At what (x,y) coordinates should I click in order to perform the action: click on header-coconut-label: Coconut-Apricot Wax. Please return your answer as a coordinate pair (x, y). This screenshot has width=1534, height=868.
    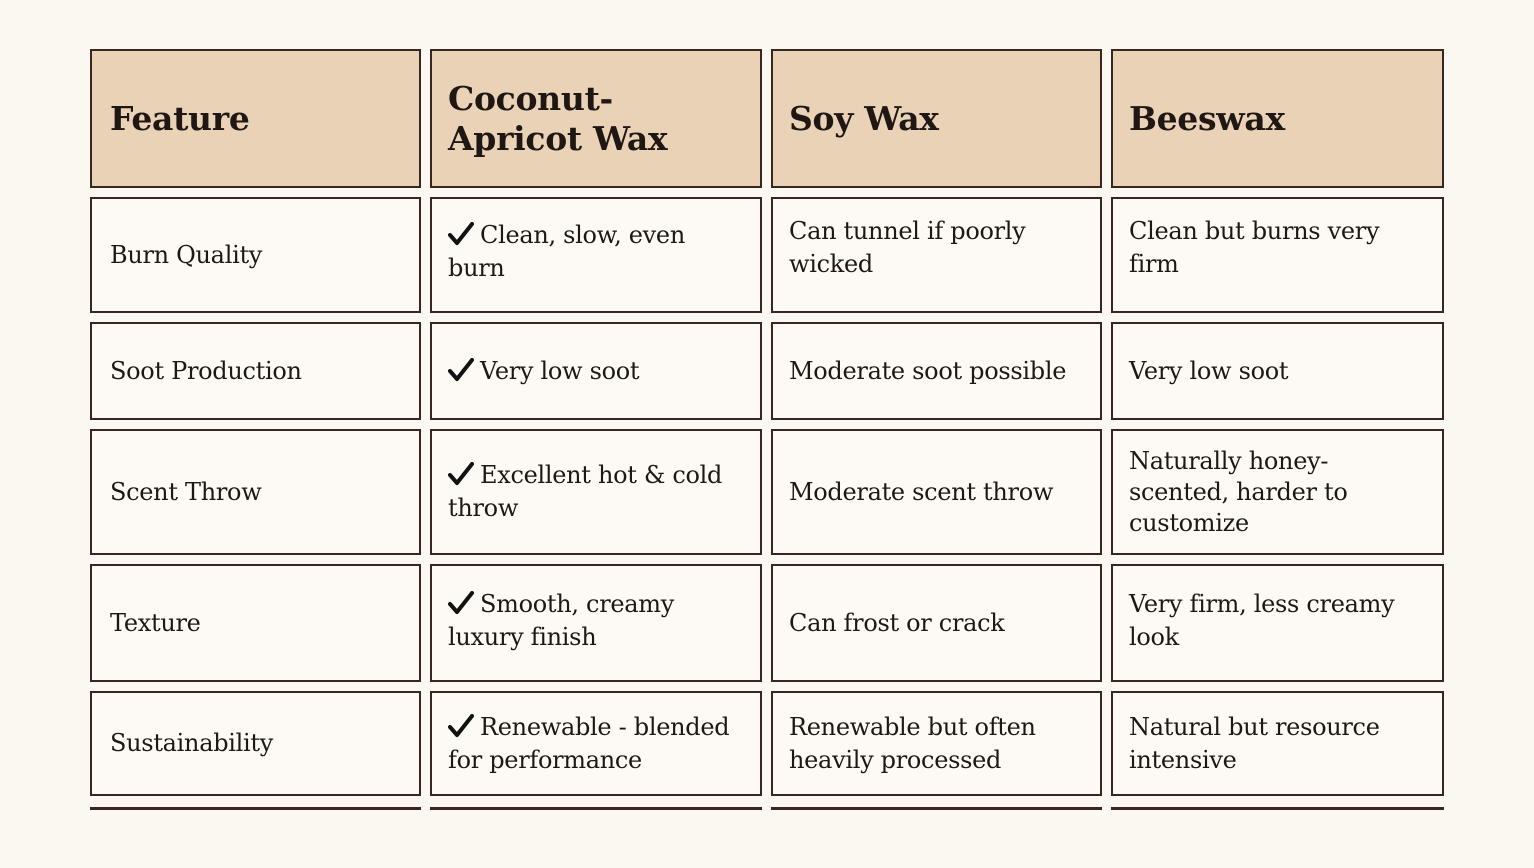
    Looking at the image, I should click on (558, 118).